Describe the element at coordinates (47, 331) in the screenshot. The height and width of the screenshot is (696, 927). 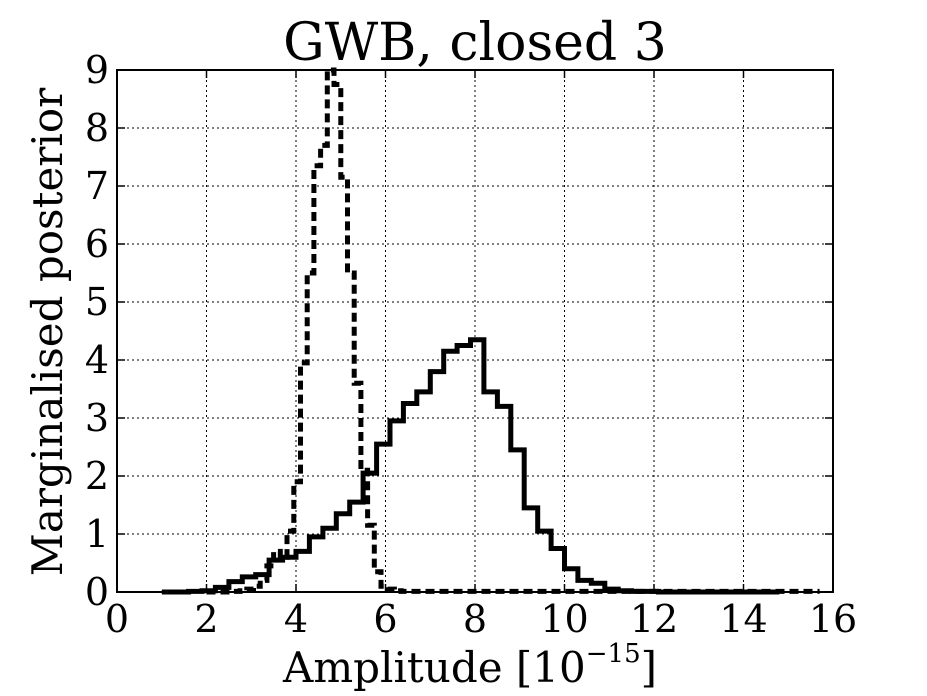
I see `y-axis-label: Marginalised posterior` at that location.